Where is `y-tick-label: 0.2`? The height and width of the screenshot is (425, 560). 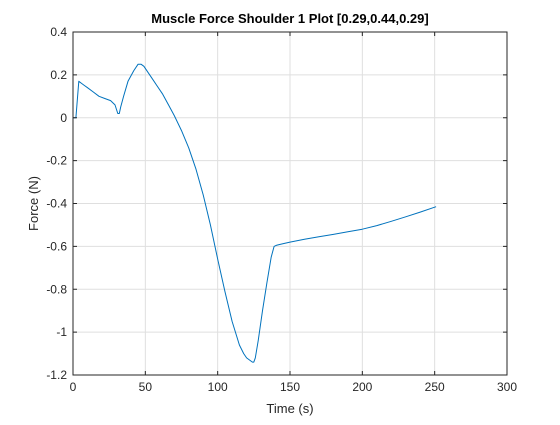 y-tick-label: 0.2 is located at coordinates (58, 75).